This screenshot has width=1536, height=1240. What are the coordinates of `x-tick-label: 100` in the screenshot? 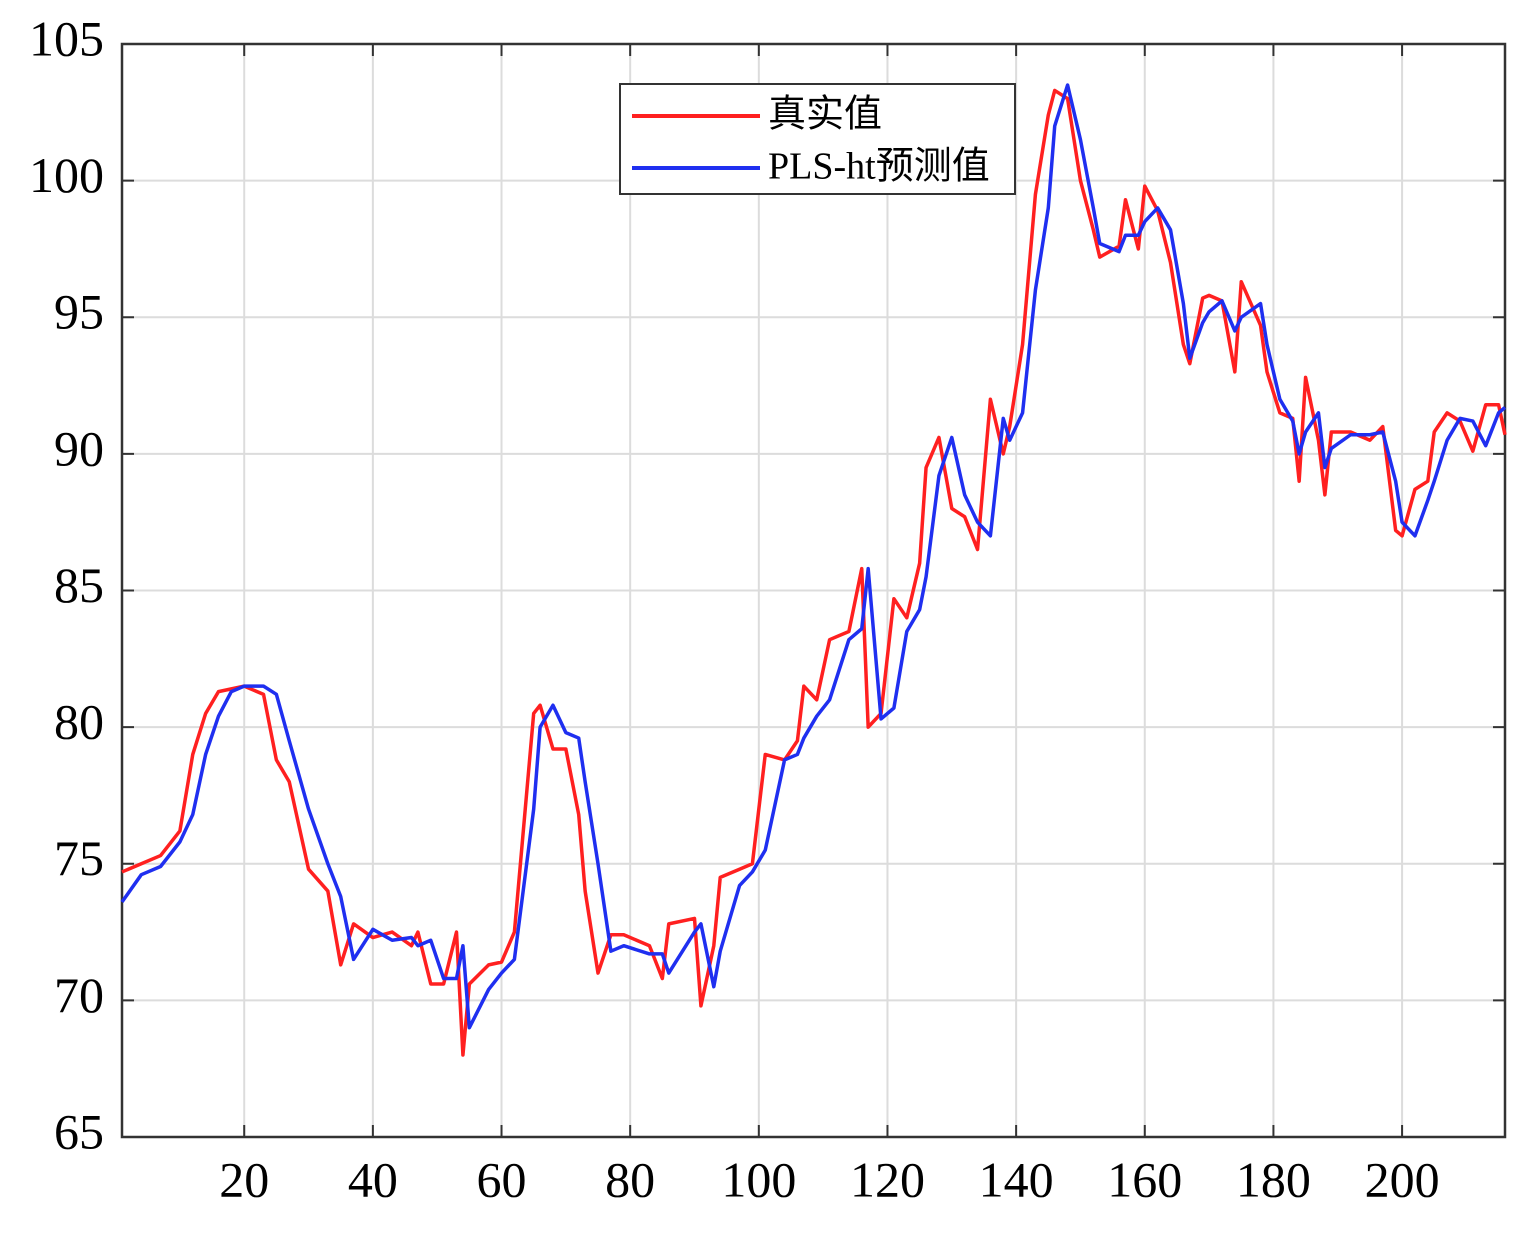 It's located at (758, 1179).